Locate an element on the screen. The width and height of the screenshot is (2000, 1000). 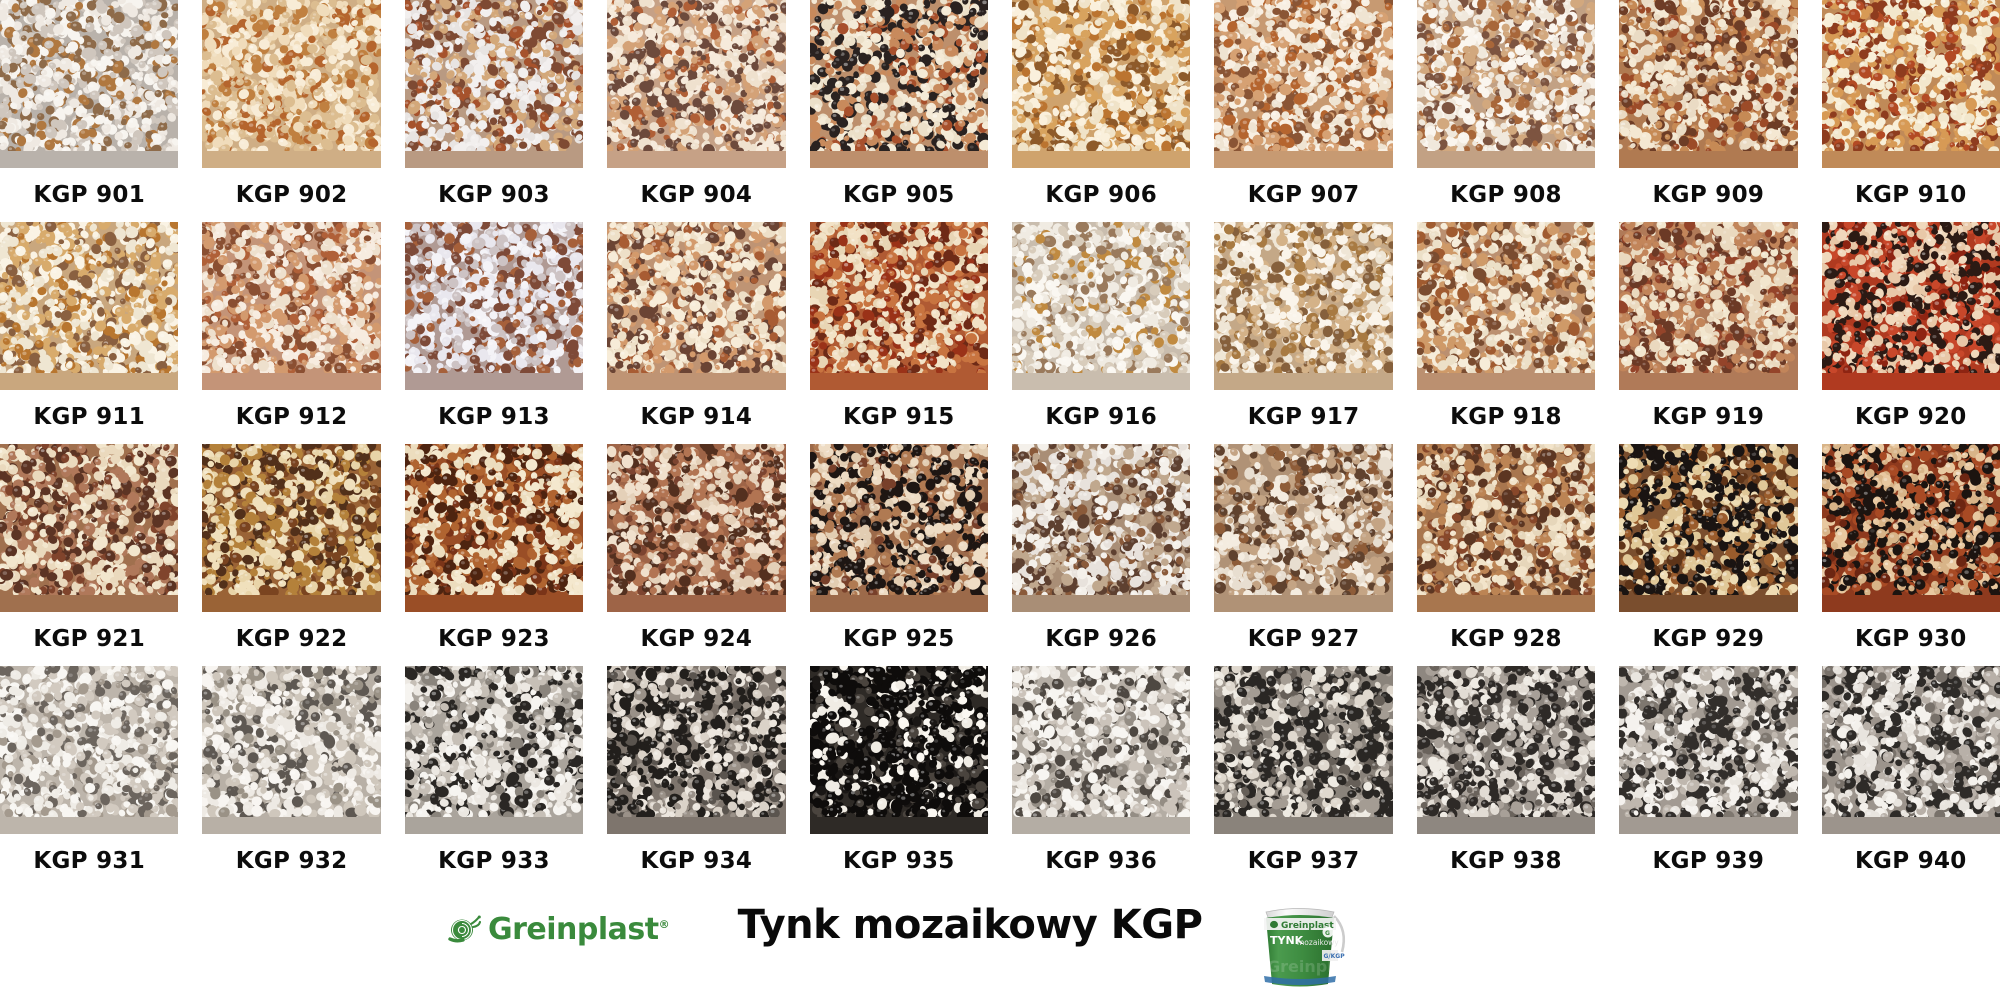
swatch-cell: KGP 920 is located at coordinates (1910, 333).